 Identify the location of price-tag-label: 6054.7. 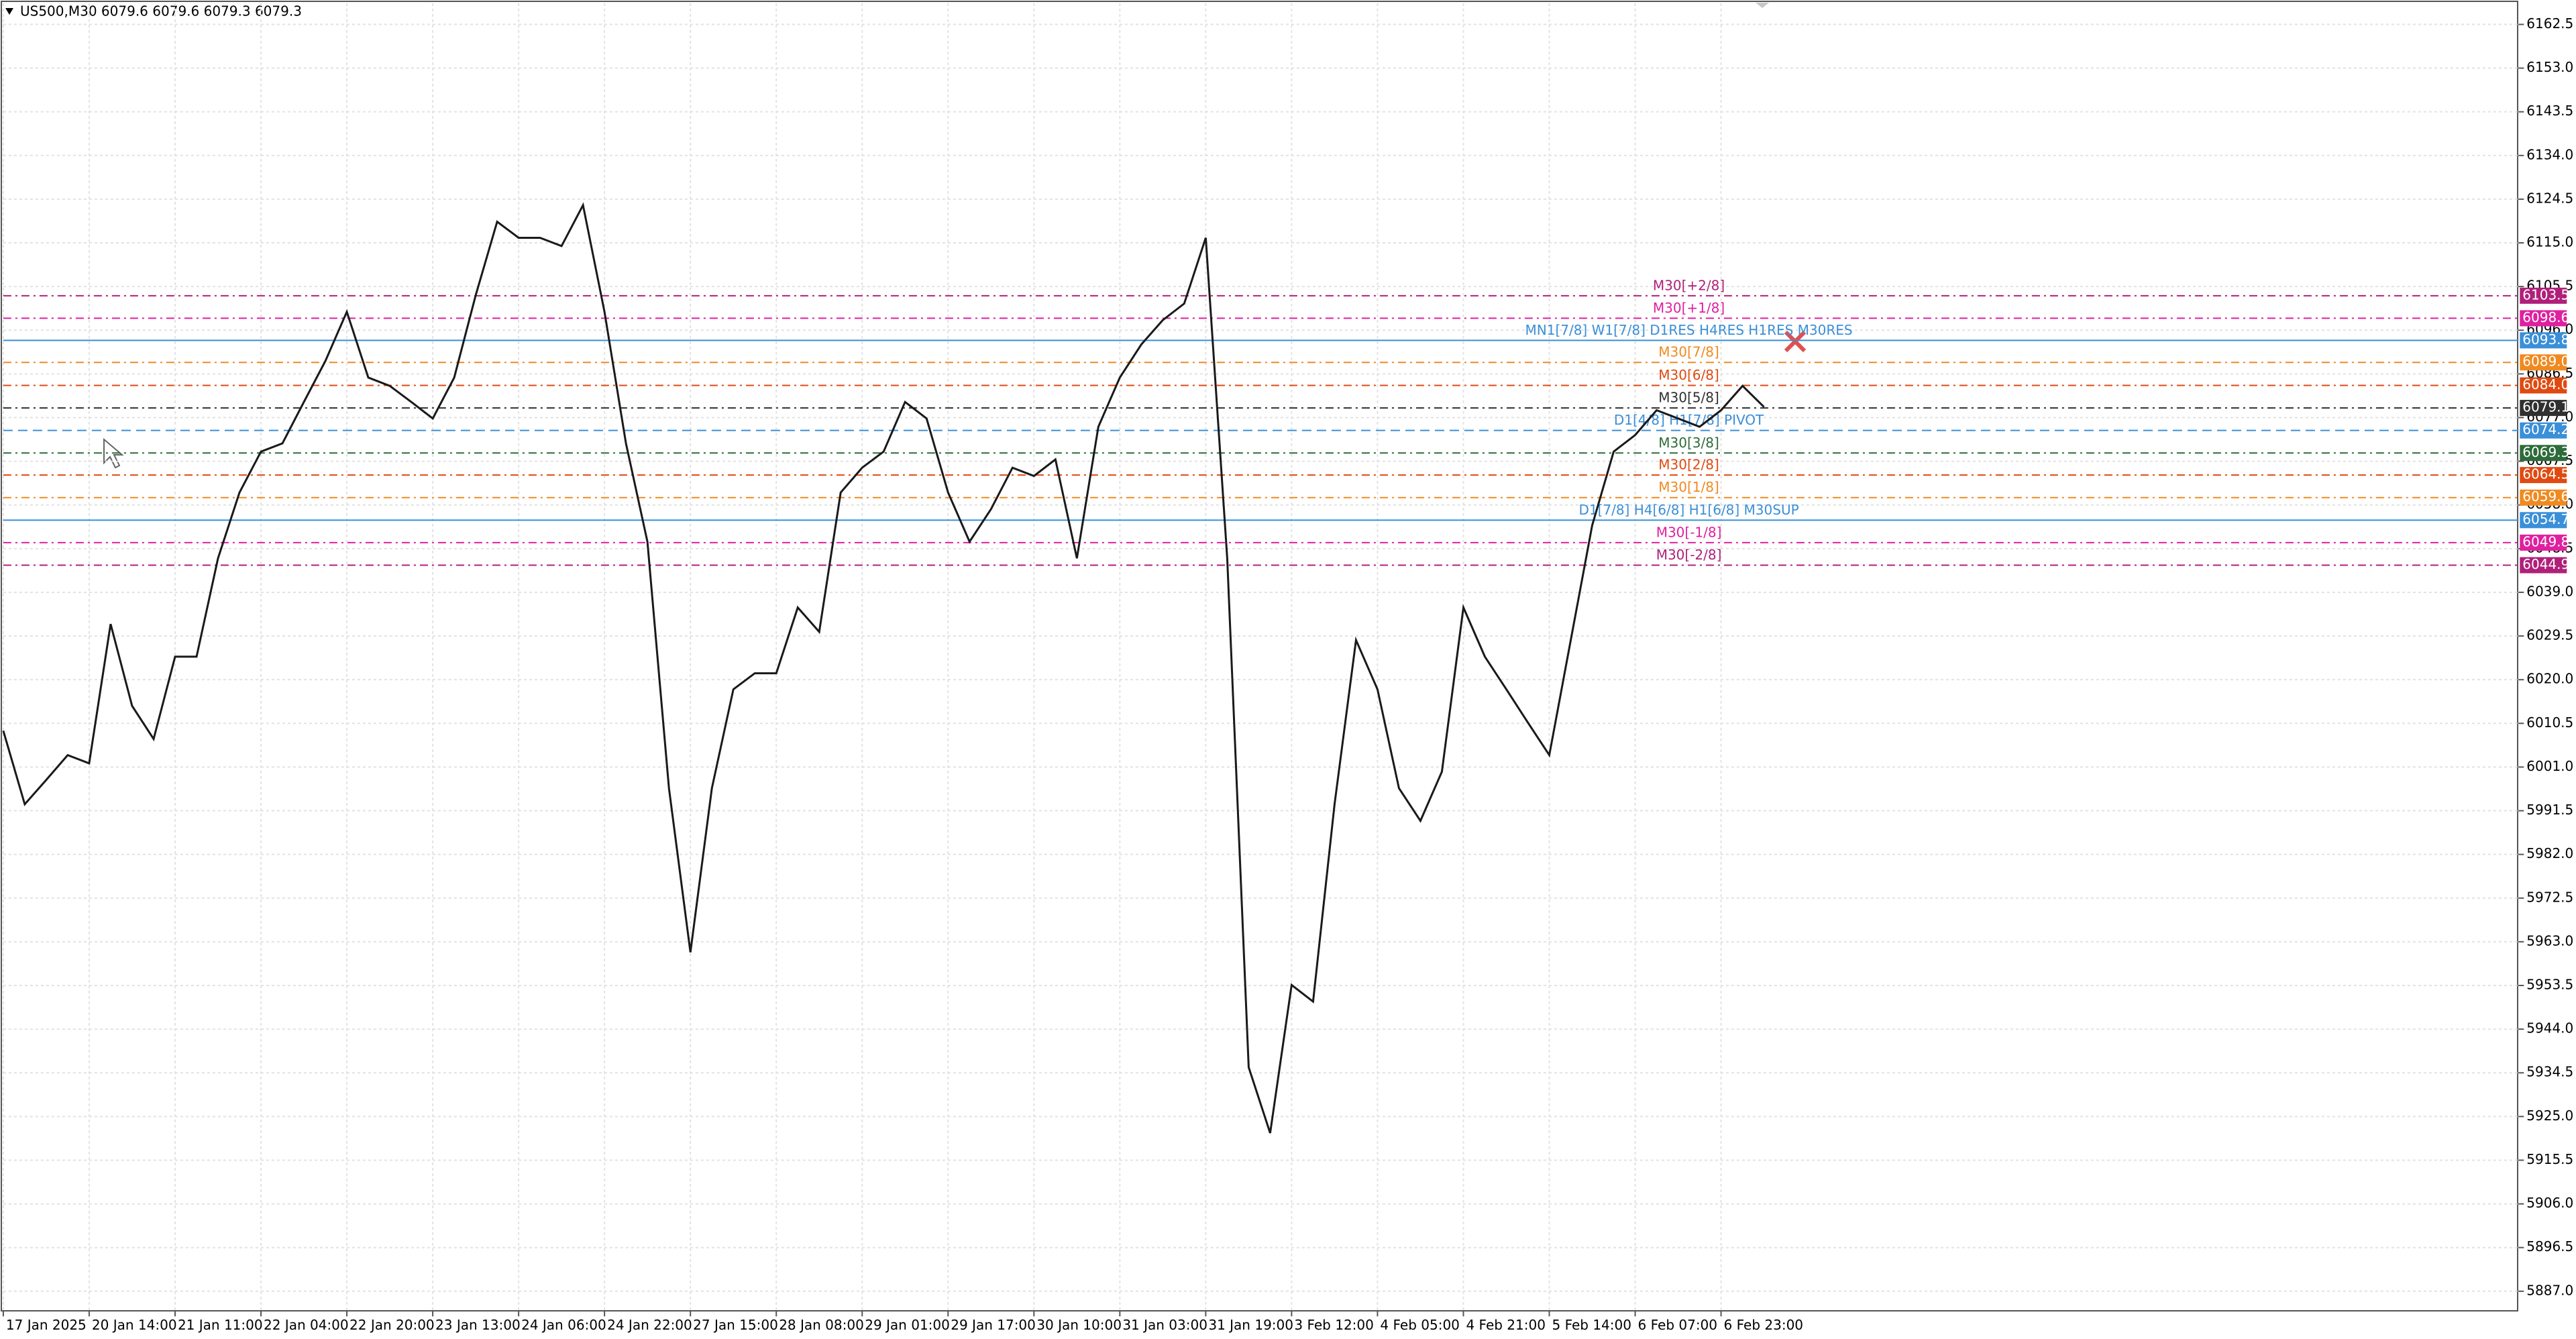
(2545, 519).